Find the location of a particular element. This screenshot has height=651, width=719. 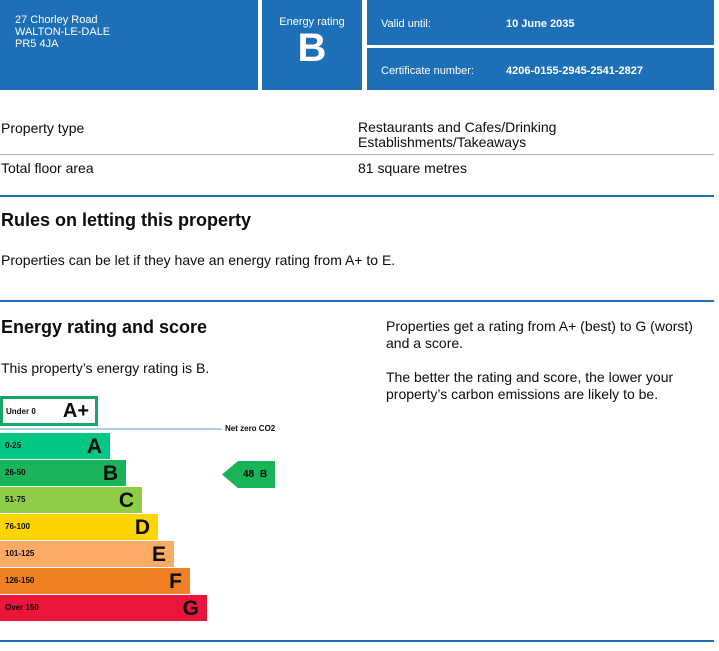

floor-area-label: Total floor area is located at coordinates (47, 168).